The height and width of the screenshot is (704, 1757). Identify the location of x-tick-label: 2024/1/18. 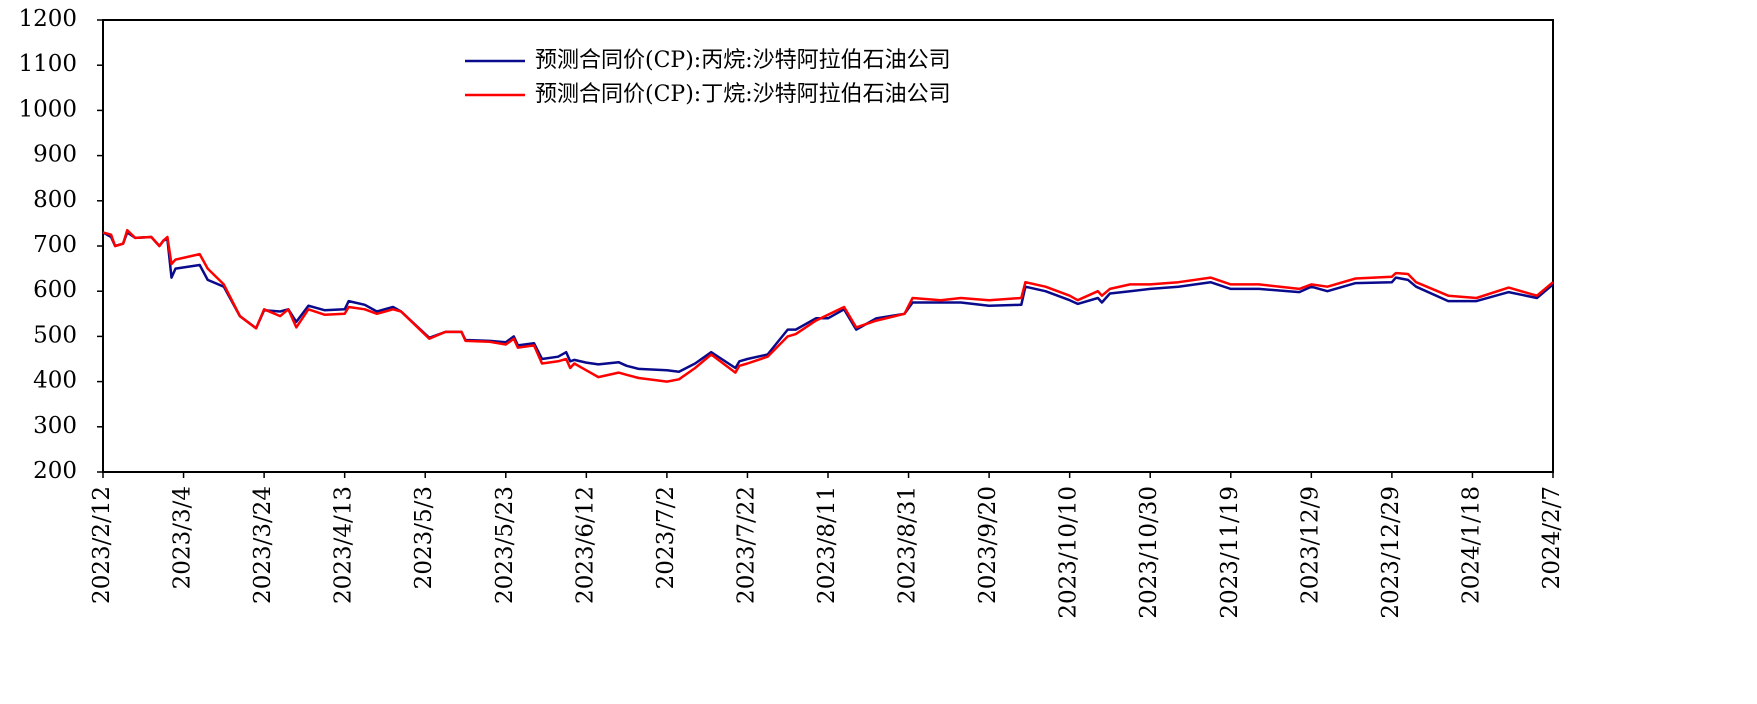
(1471, 545).